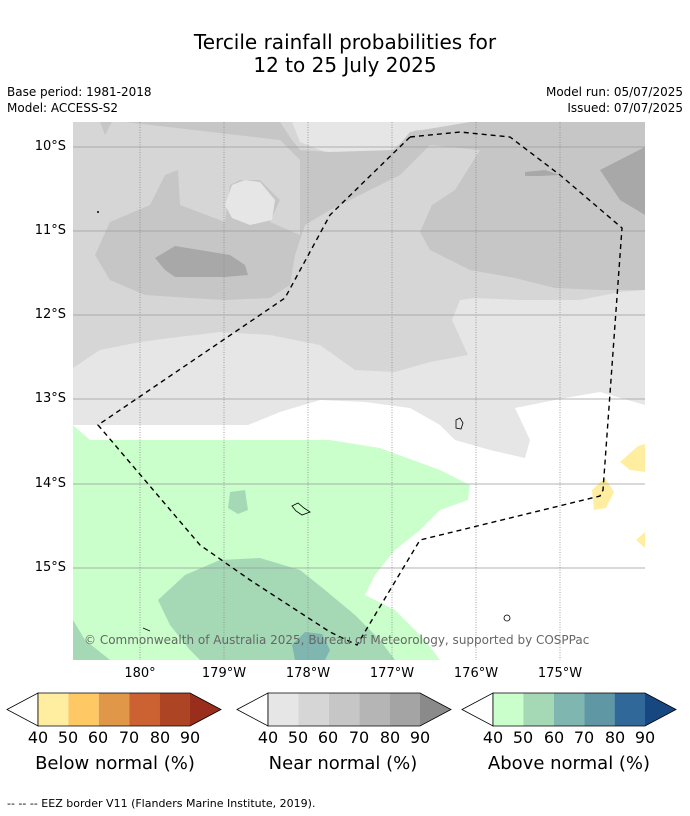 The image size is (690, 816). What do you see at coordinates (560, 673) in the screenshot?
I see `lon-label-175w: 175°W` at bounding box center [560, 673].